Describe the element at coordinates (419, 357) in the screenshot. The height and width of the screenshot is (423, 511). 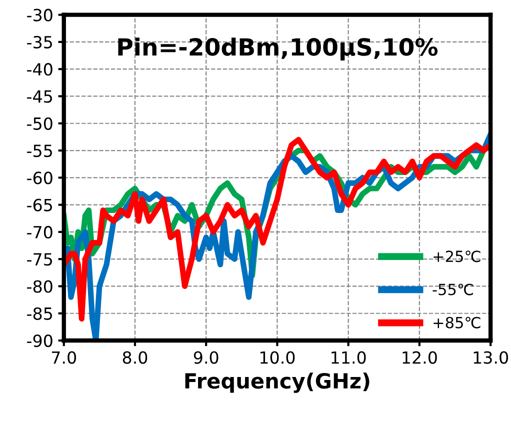
I see `x-tick-label: 12.0` at that location.